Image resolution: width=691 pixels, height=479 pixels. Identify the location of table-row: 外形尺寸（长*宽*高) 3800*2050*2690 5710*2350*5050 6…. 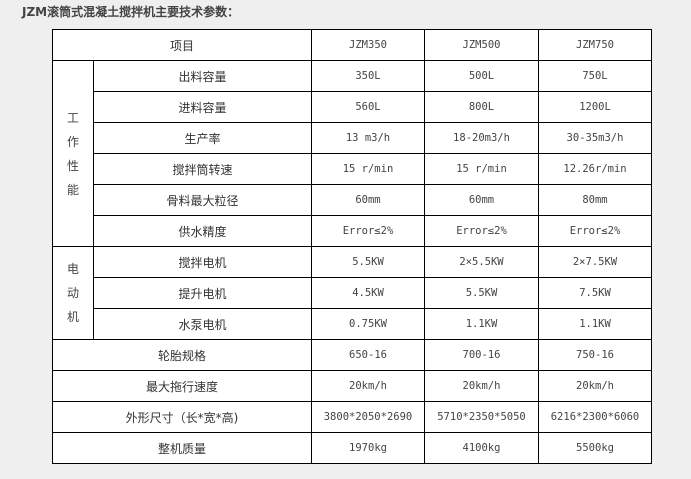
(352, 417).